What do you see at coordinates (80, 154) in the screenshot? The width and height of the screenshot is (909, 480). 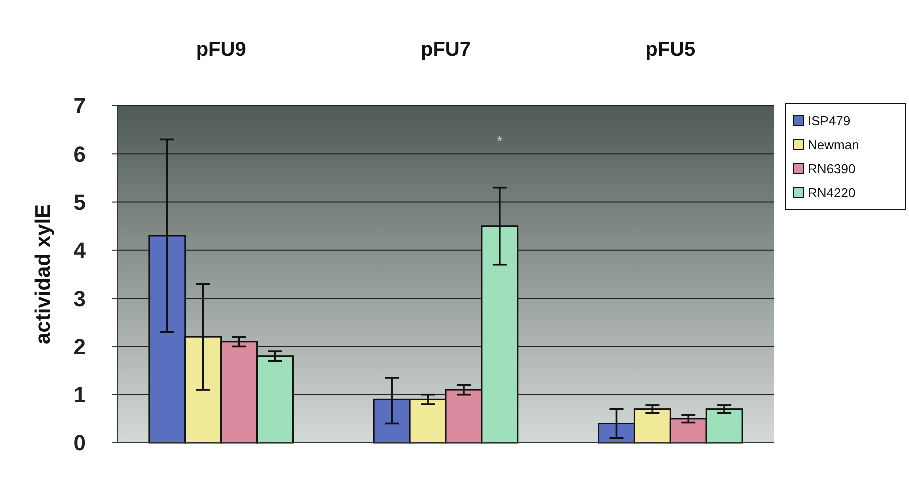 I see `y-tick-label: 6` at bounding box center [80, 154].